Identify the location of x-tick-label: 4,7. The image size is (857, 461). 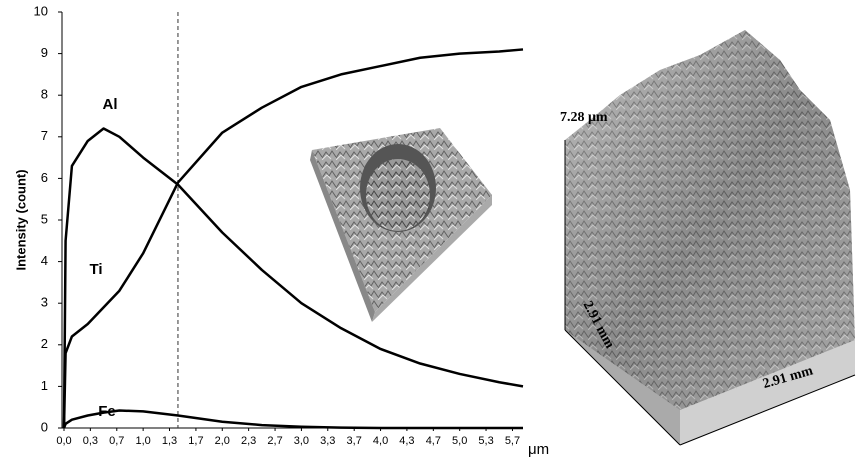
(433, 441).